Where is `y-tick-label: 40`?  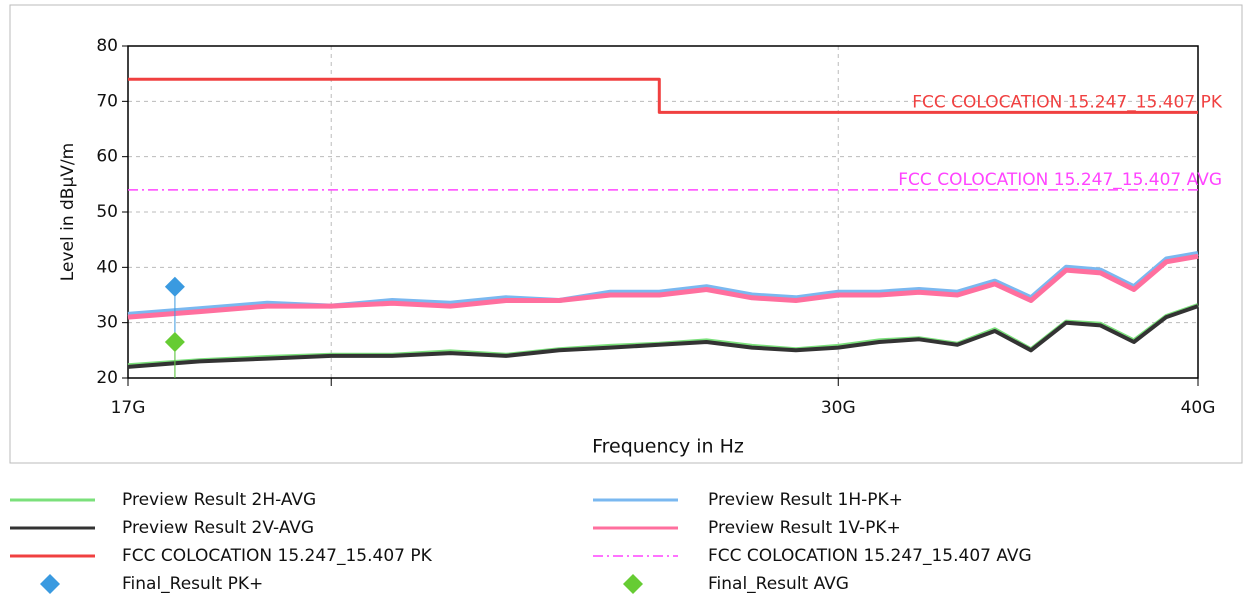 y-tick-label: 40 is located at coordinates (107, 267).